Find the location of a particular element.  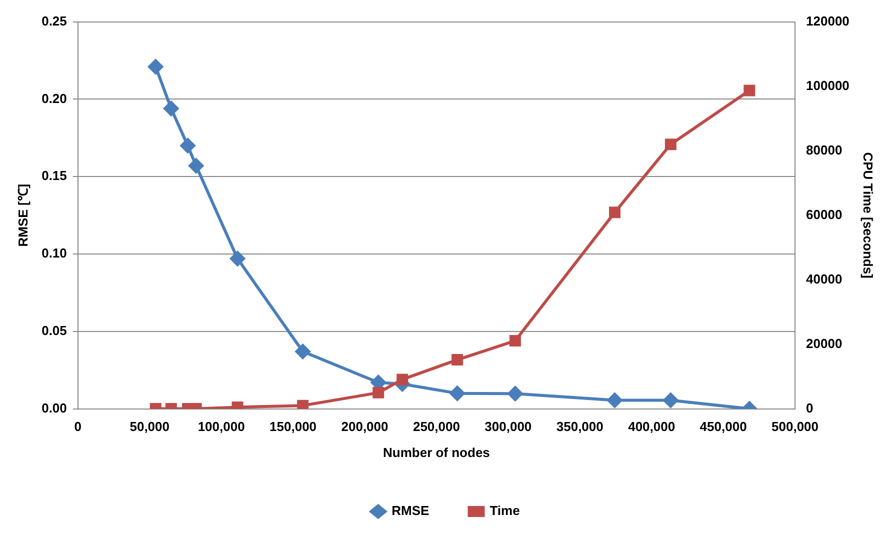

y2-tick-label: 80000 is located at coordinates (824, 150).